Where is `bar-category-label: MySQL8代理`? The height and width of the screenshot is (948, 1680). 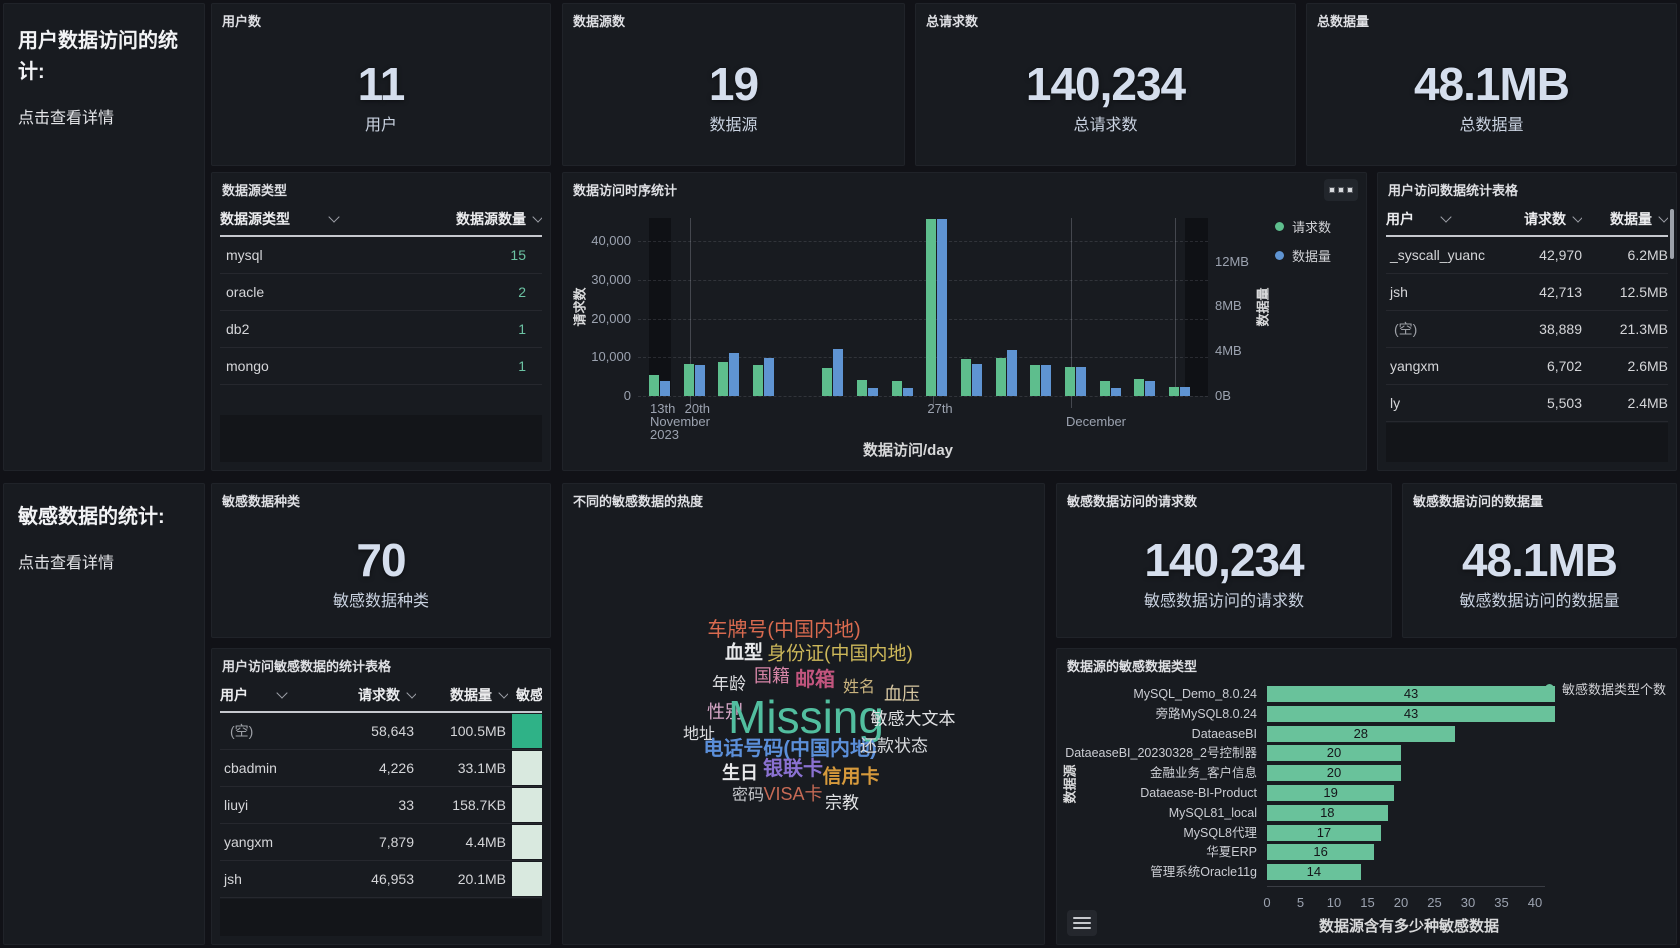 bar-category-label: MySQL8代理 is located at coordinates (1220, 832).